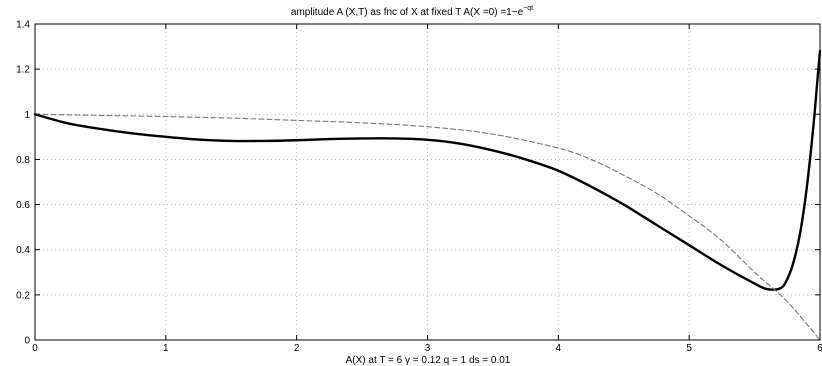  Describe the element at coordinates (689, 348) in the screenshot. I see `x-tick-label: 5` at that location.